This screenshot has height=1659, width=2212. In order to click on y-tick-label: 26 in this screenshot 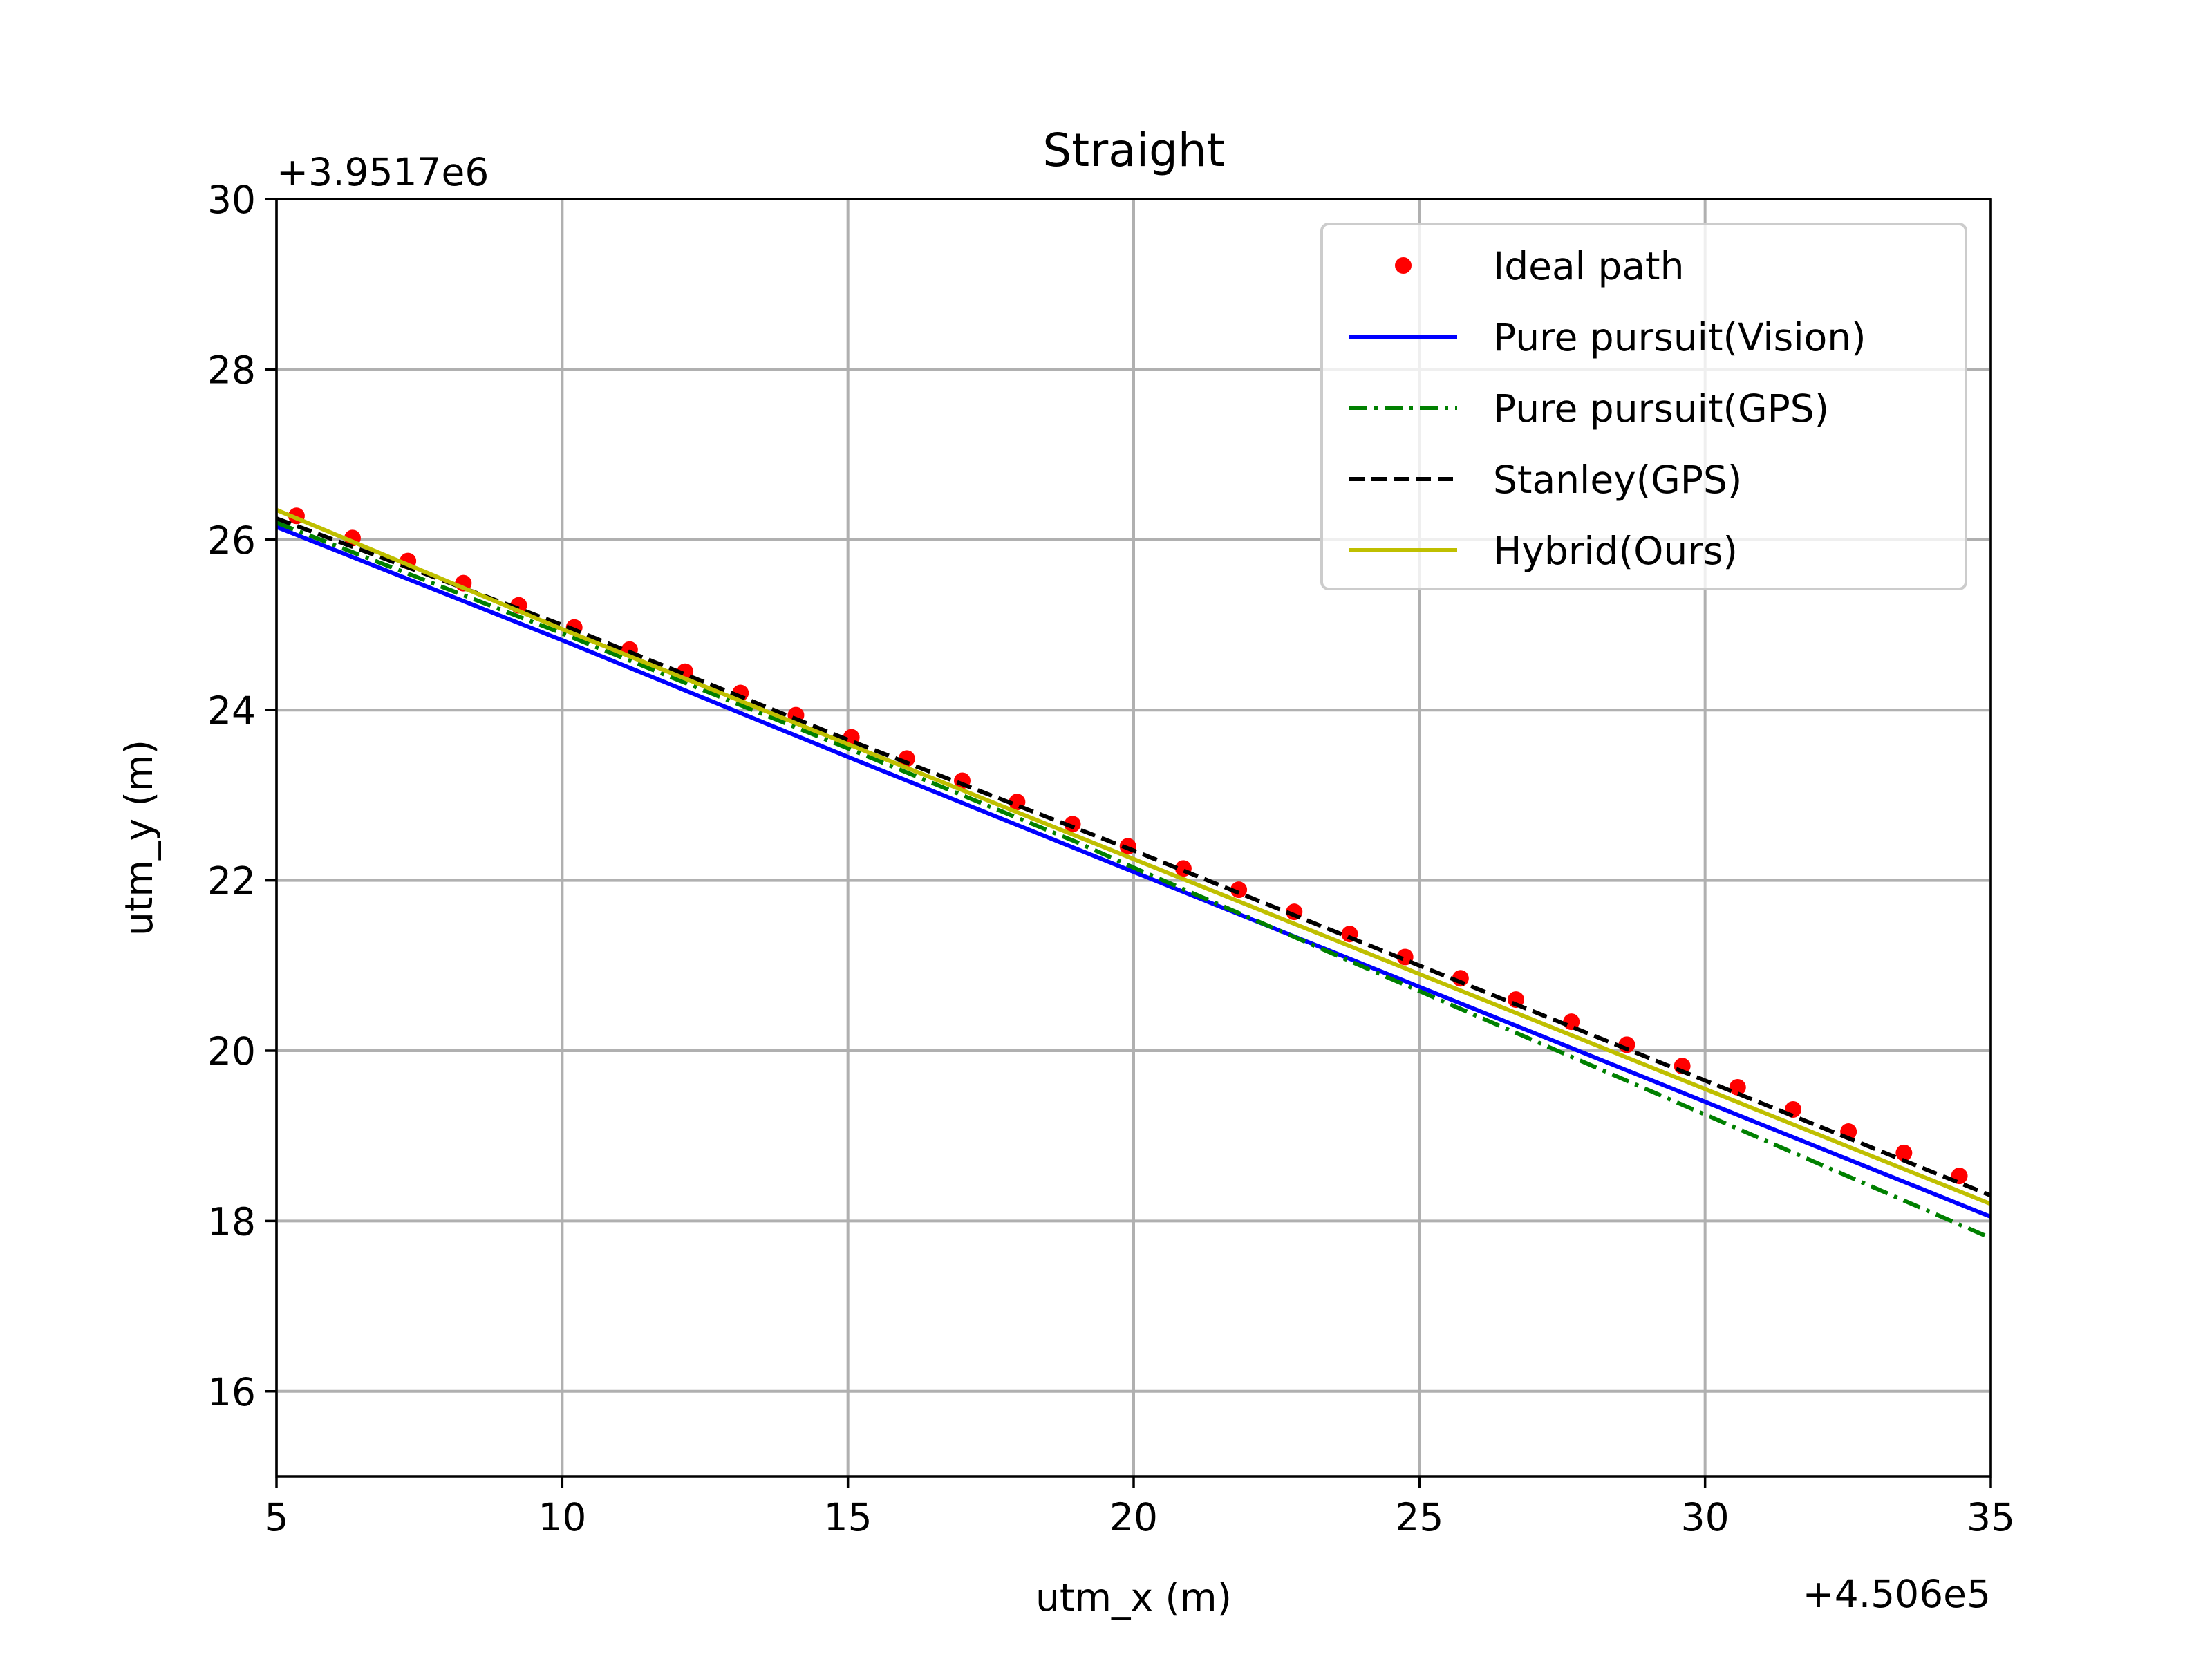, I will do `click(232, 540)`.